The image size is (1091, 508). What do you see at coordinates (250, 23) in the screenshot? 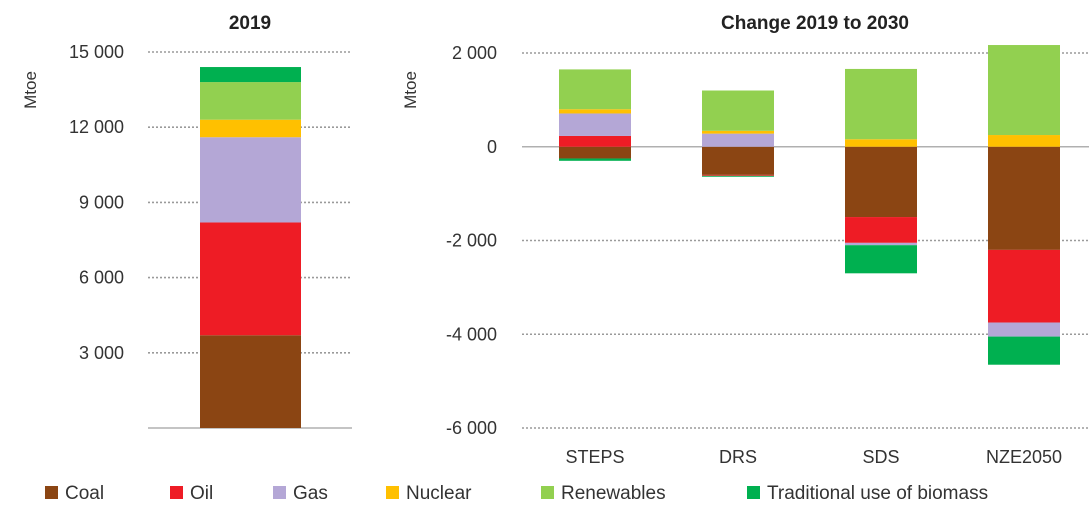
I see `left-chart-title: 2019` at bounding box center [250, 23].